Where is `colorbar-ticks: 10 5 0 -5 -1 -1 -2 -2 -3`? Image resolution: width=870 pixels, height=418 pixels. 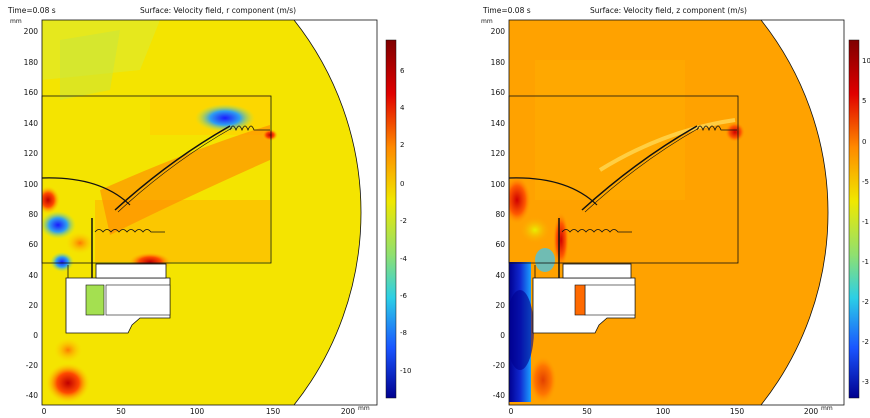 colorbar-ticks: 10 5 0 -5 -1 -1 -2 -2 -3 is located at coordinates (866, 221).